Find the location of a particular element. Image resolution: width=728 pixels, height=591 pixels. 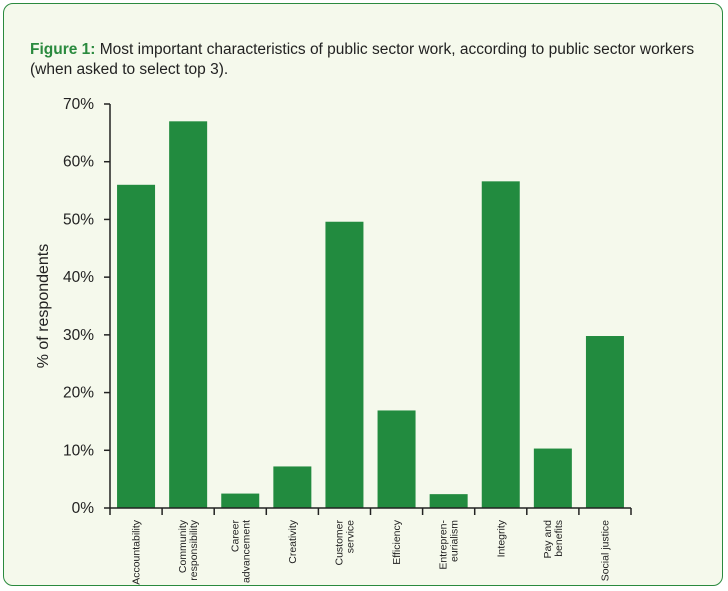

x-category-label: Creativity is located at coordinates (293, 541).